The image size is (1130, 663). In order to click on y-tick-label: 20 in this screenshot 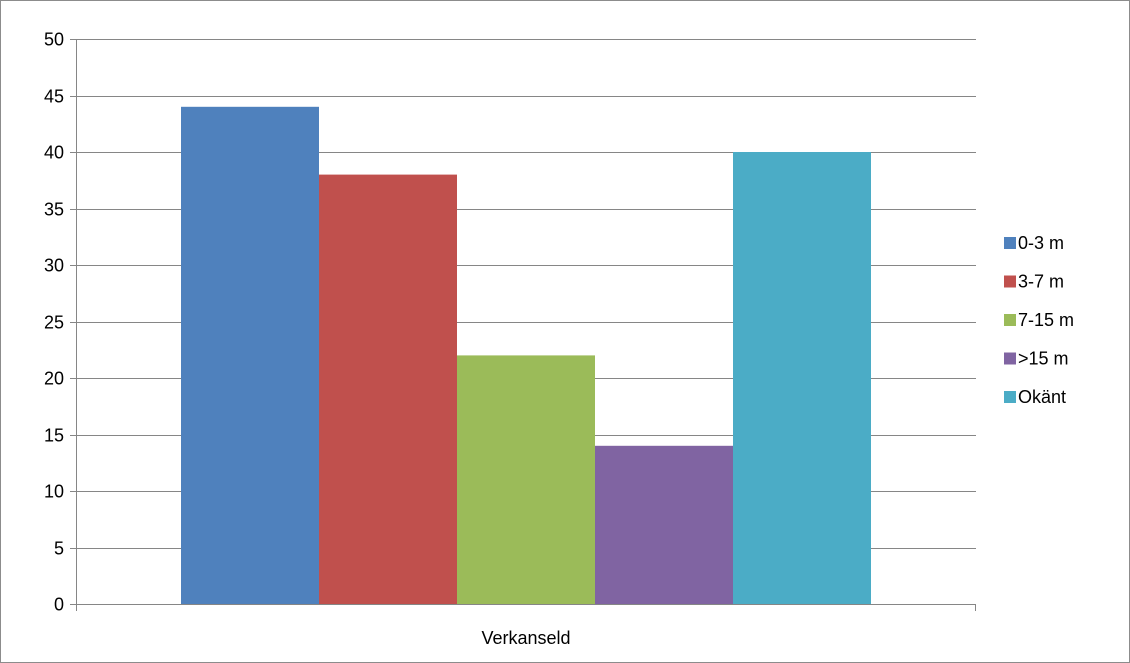, I will do `click(54, 379)`.